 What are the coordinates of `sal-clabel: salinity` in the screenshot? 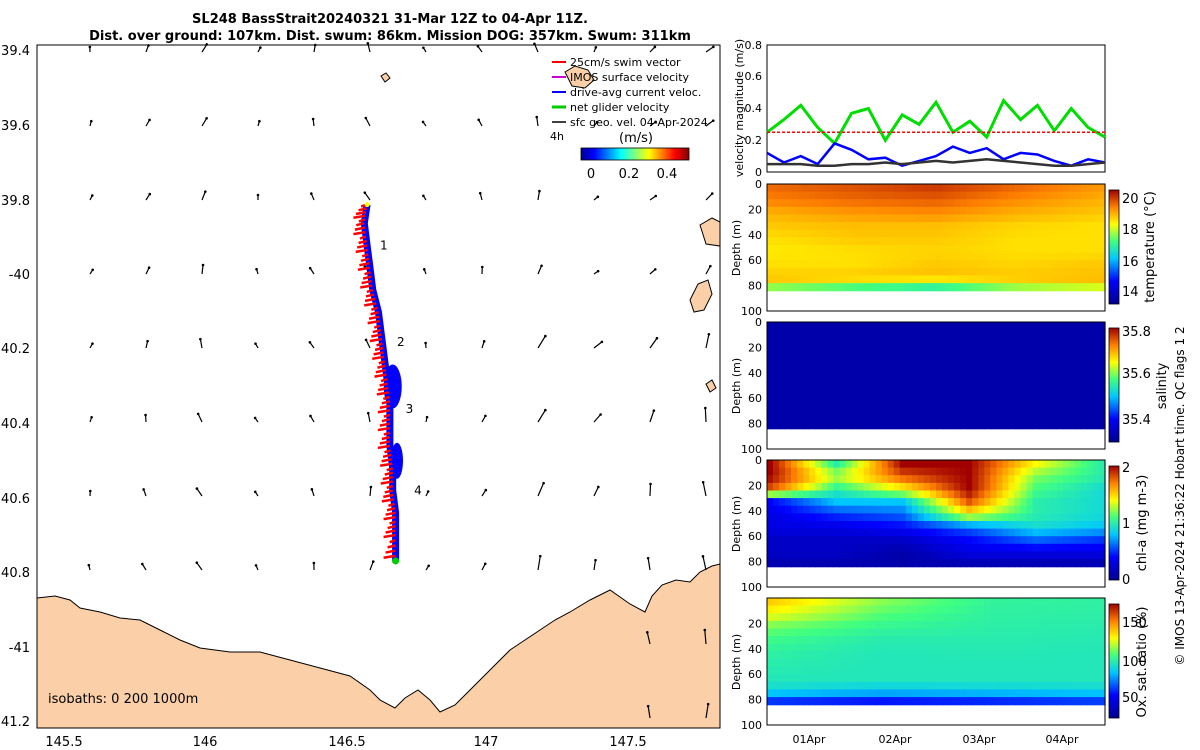 It's located at (1162, 385).